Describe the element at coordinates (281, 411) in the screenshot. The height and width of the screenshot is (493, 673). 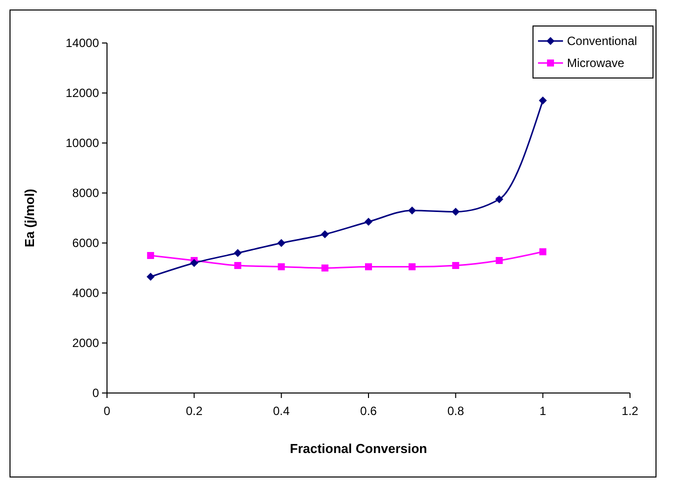
I see `x-tick-label: 0.4` at that location.